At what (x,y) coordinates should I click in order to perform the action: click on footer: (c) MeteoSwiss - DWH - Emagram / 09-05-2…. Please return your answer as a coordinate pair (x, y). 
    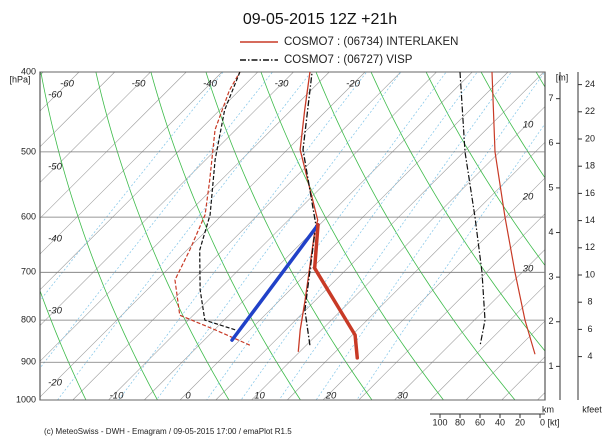
    Looking at the image, I should click on (168, 431).